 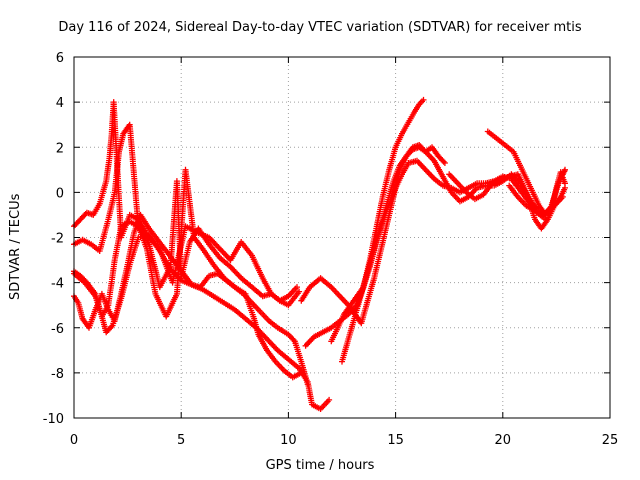 I want to click on y-axis-label: SDTVAR / TECUs, so click(x=15, y=246).